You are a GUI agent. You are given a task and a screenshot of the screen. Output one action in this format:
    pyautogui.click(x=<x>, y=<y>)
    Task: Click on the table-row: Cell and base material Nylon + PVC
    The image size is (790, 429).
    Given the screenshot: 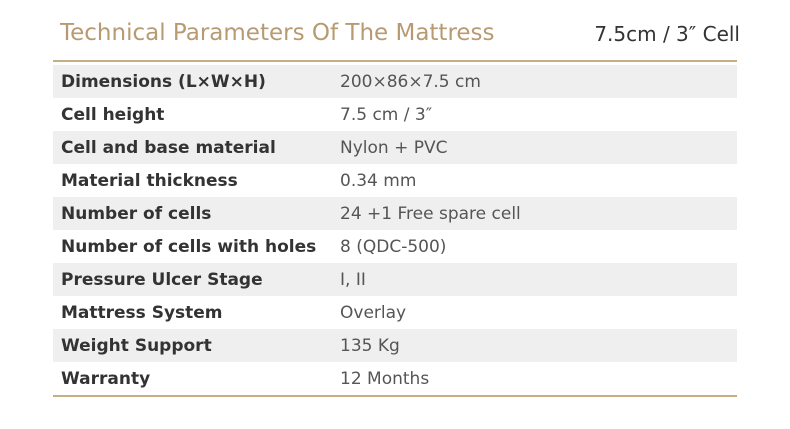 What is the action you would take?
    pyautogui.click(x=395, y=147)
    